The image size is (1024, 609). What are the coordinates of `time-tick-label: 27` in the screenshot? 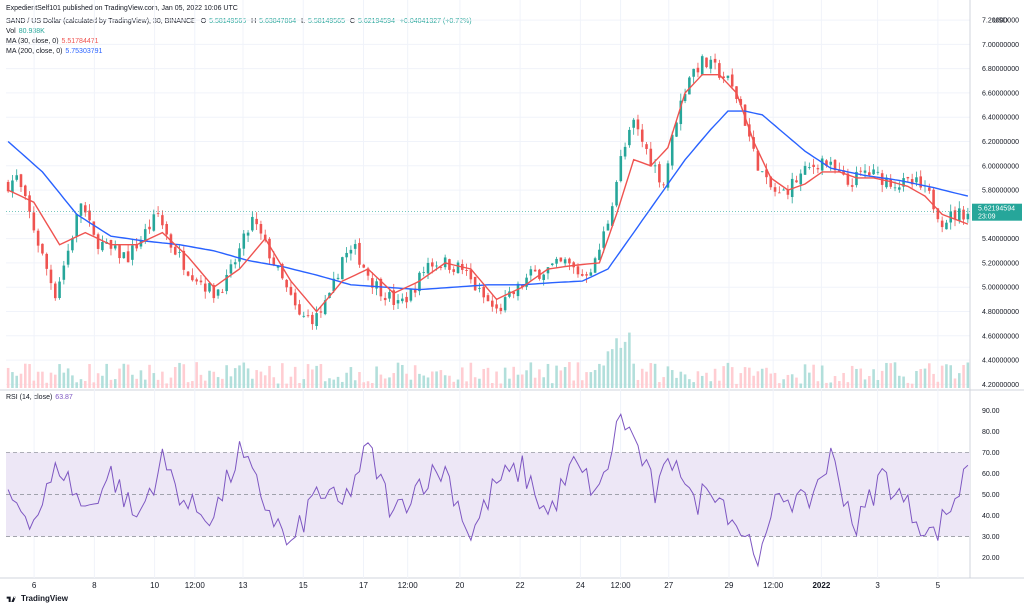 It's located at (668, 585).